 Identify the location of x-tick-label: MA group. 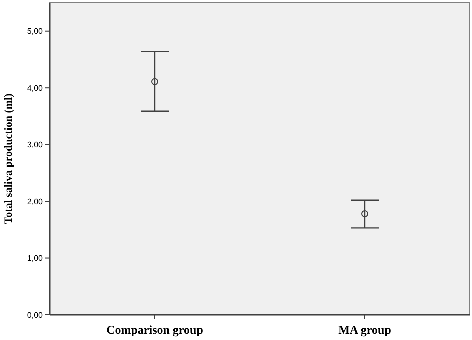
(365, 330).